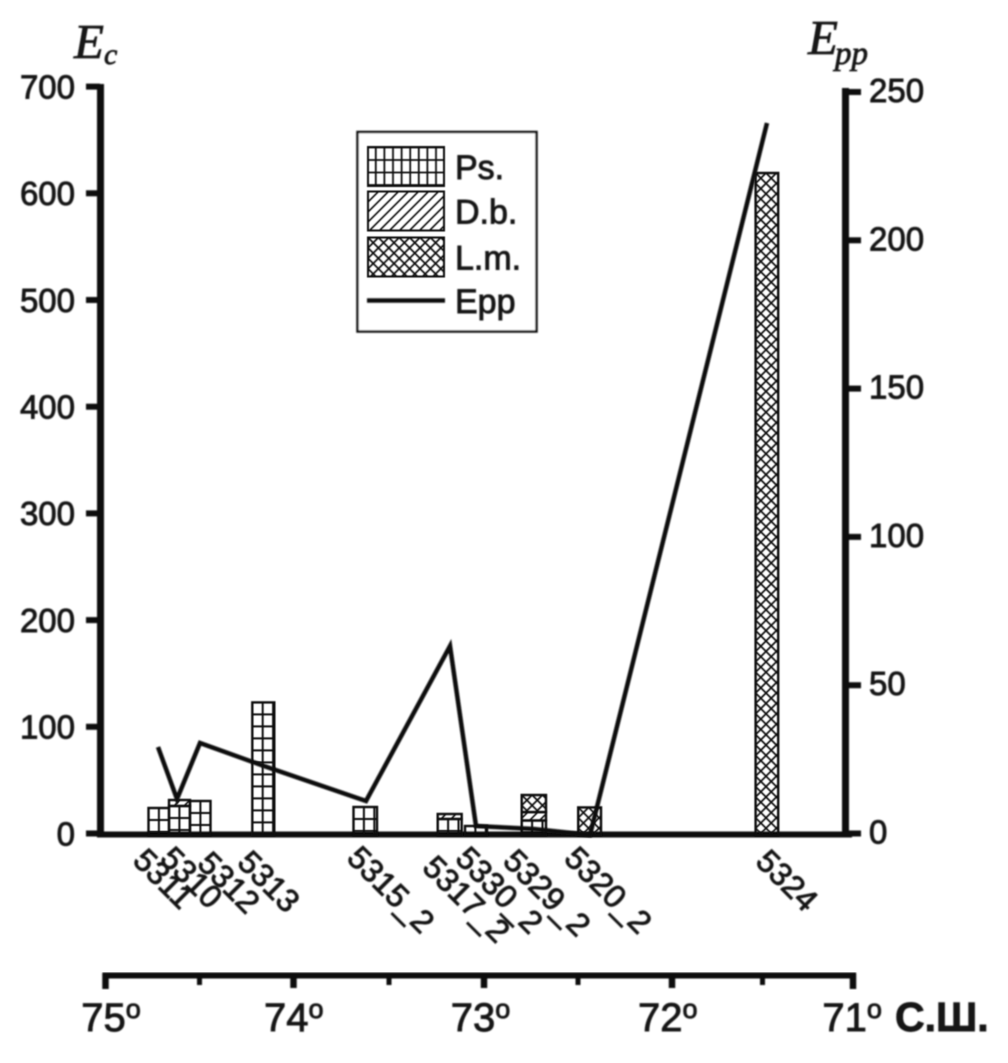 The height and width of the screenshot is (1063, 1008). What do you see at coordinates (852, 1017) in the screenshot?
I see `svg-text: 71o` at bounding box center [852, 1017].